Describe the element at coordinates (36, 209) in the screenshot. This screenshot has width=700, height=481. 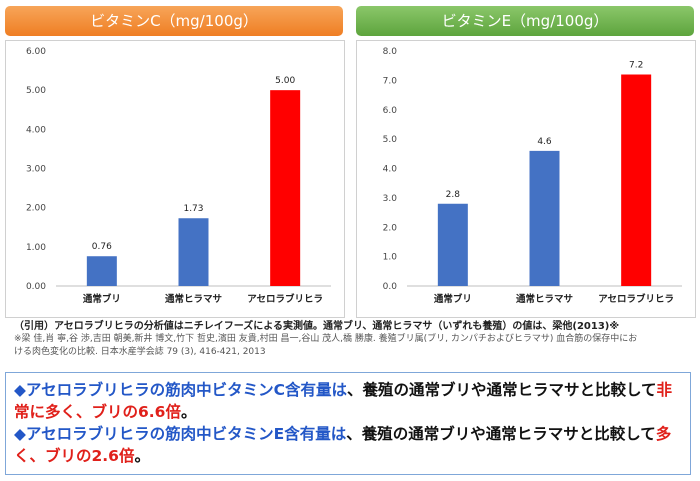
I see `y-tick-label: 2.00` at that location.